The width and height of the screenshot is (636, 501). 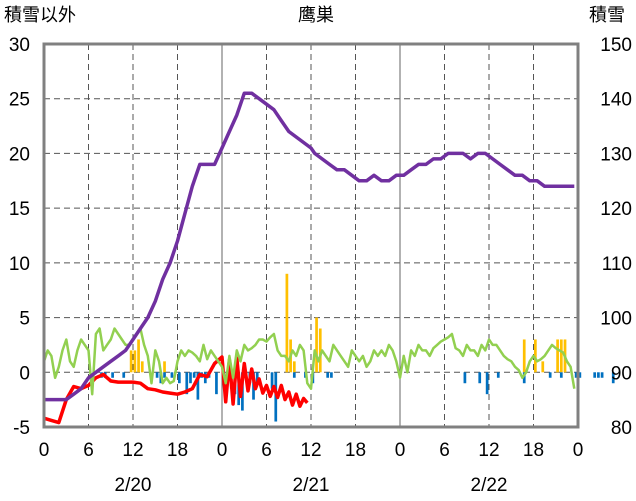 I want to click on right-y-tick-label: 130, so click(x=616, y=154).